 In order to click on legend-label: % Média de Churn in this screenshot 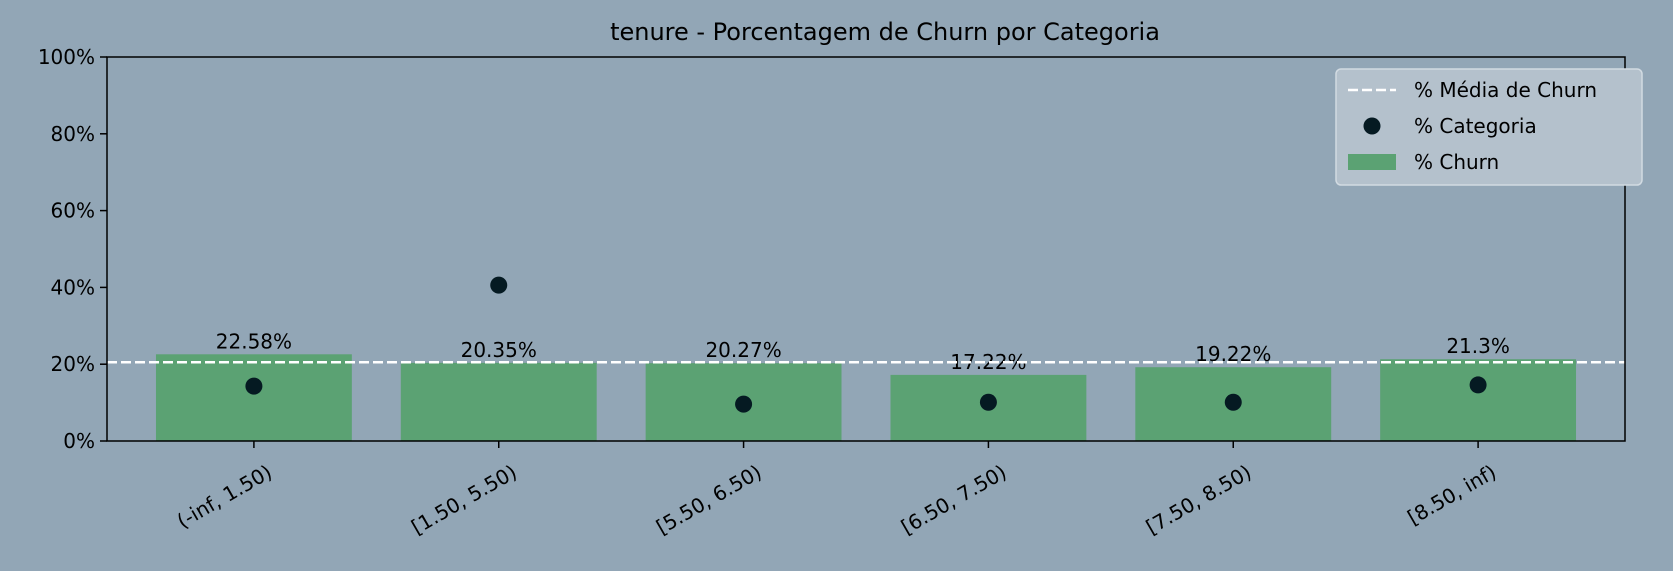, I will do `click(1505, 90)`.